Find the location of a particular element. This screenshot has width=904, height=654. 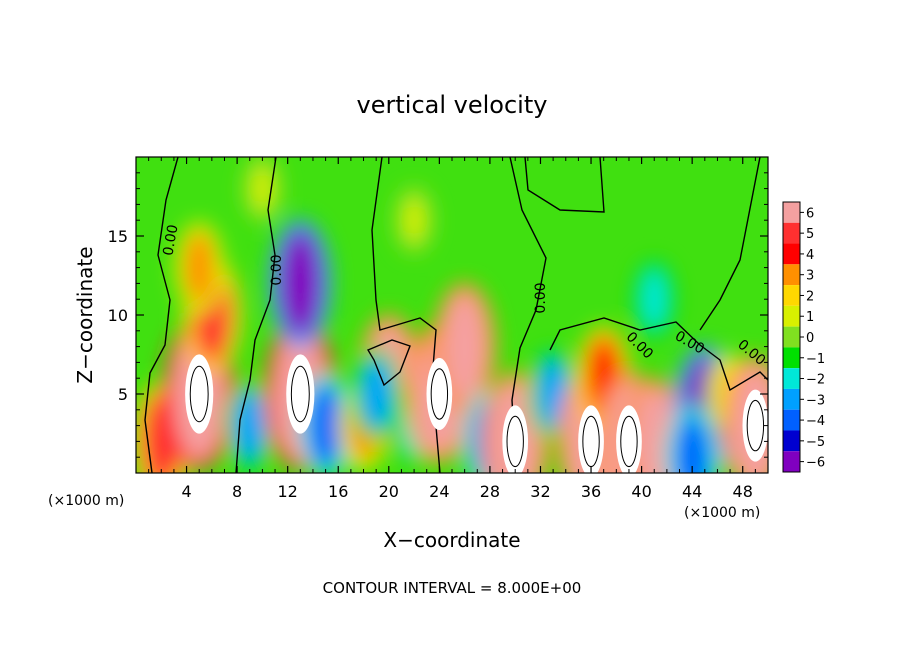

x-axis-label: X−coordinate is located at coordinates (451, 540).